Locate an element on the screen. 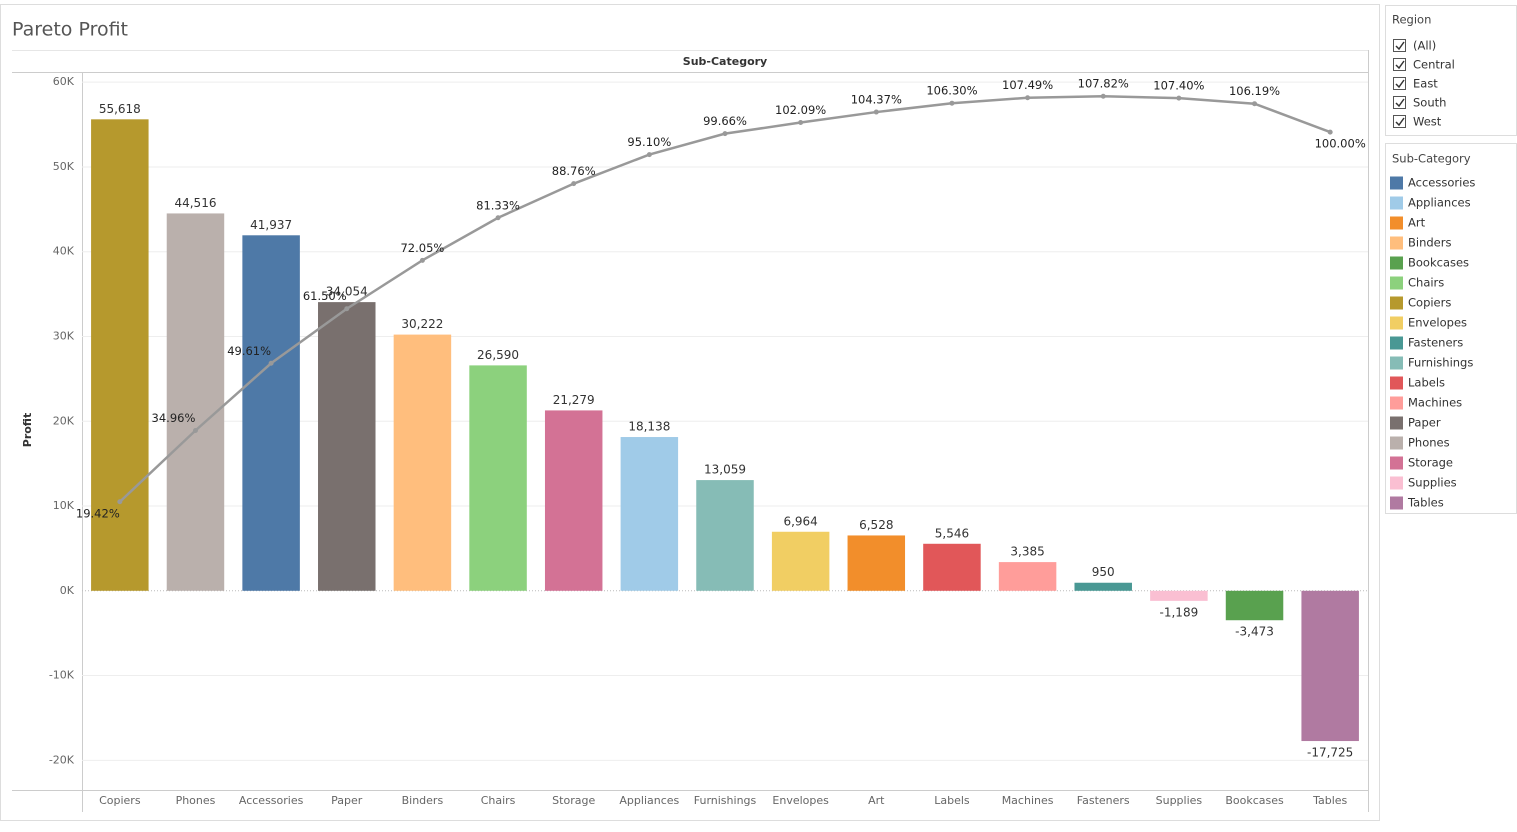 The width and height of the screenshot is (1517, 832). legend-panel is located at coordinates (1451, 328).